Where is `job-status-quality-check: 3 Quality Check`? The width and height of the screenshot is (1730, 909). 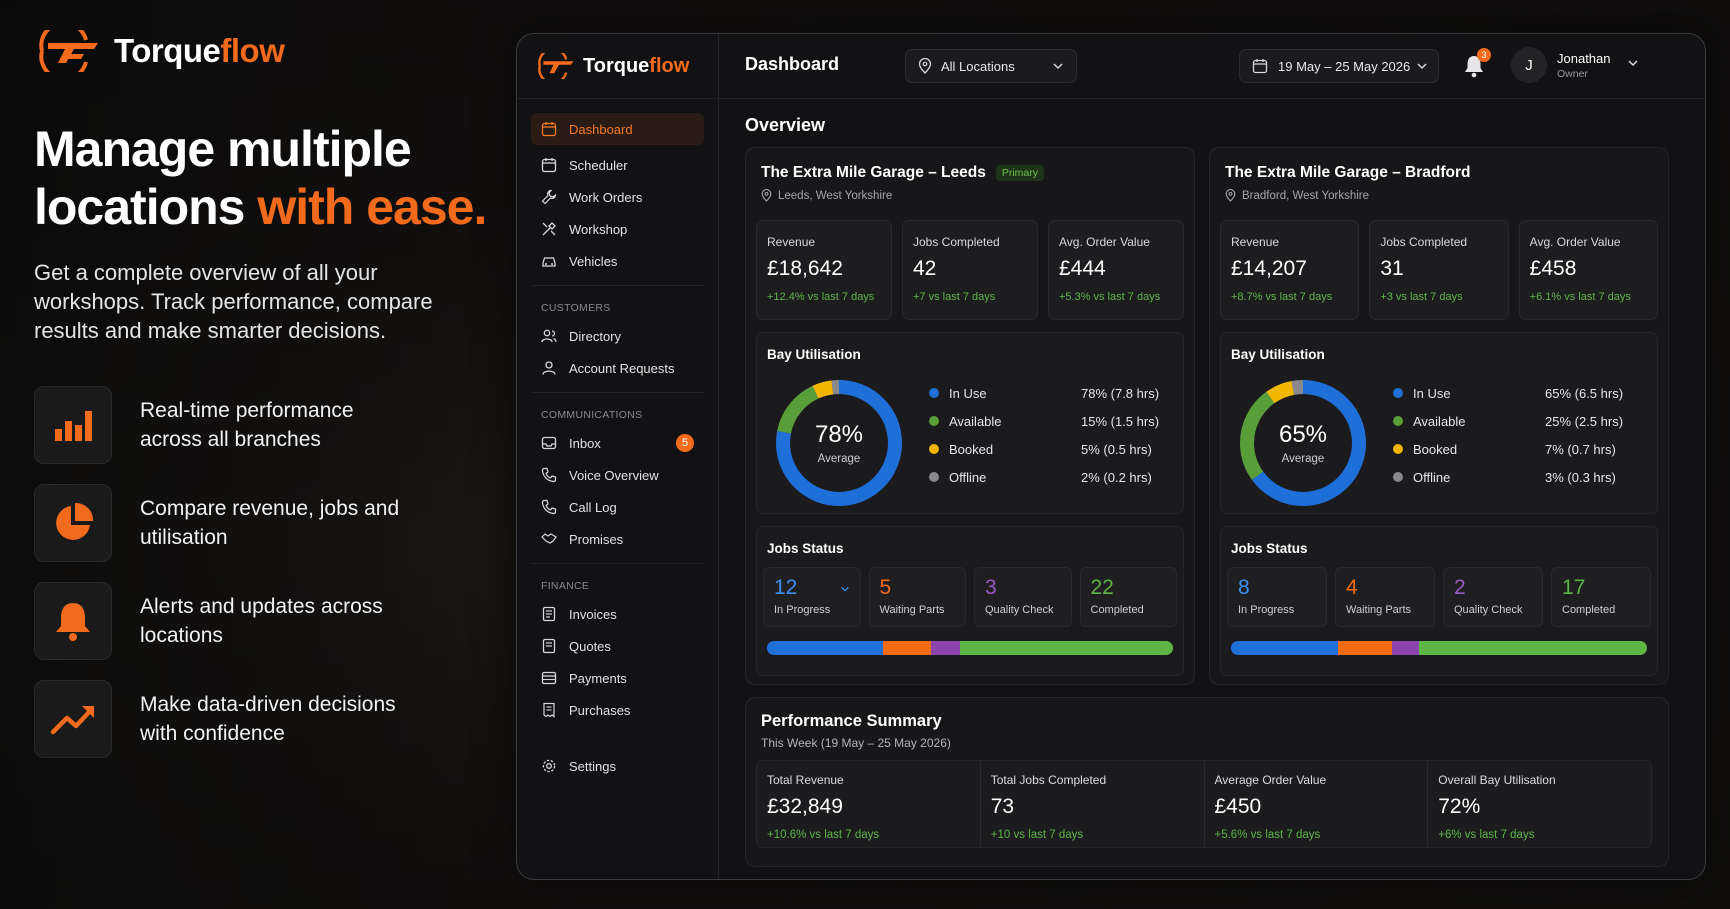
job-status-quality-check: 3 Quality Check is located at coordinates (1023, 597).